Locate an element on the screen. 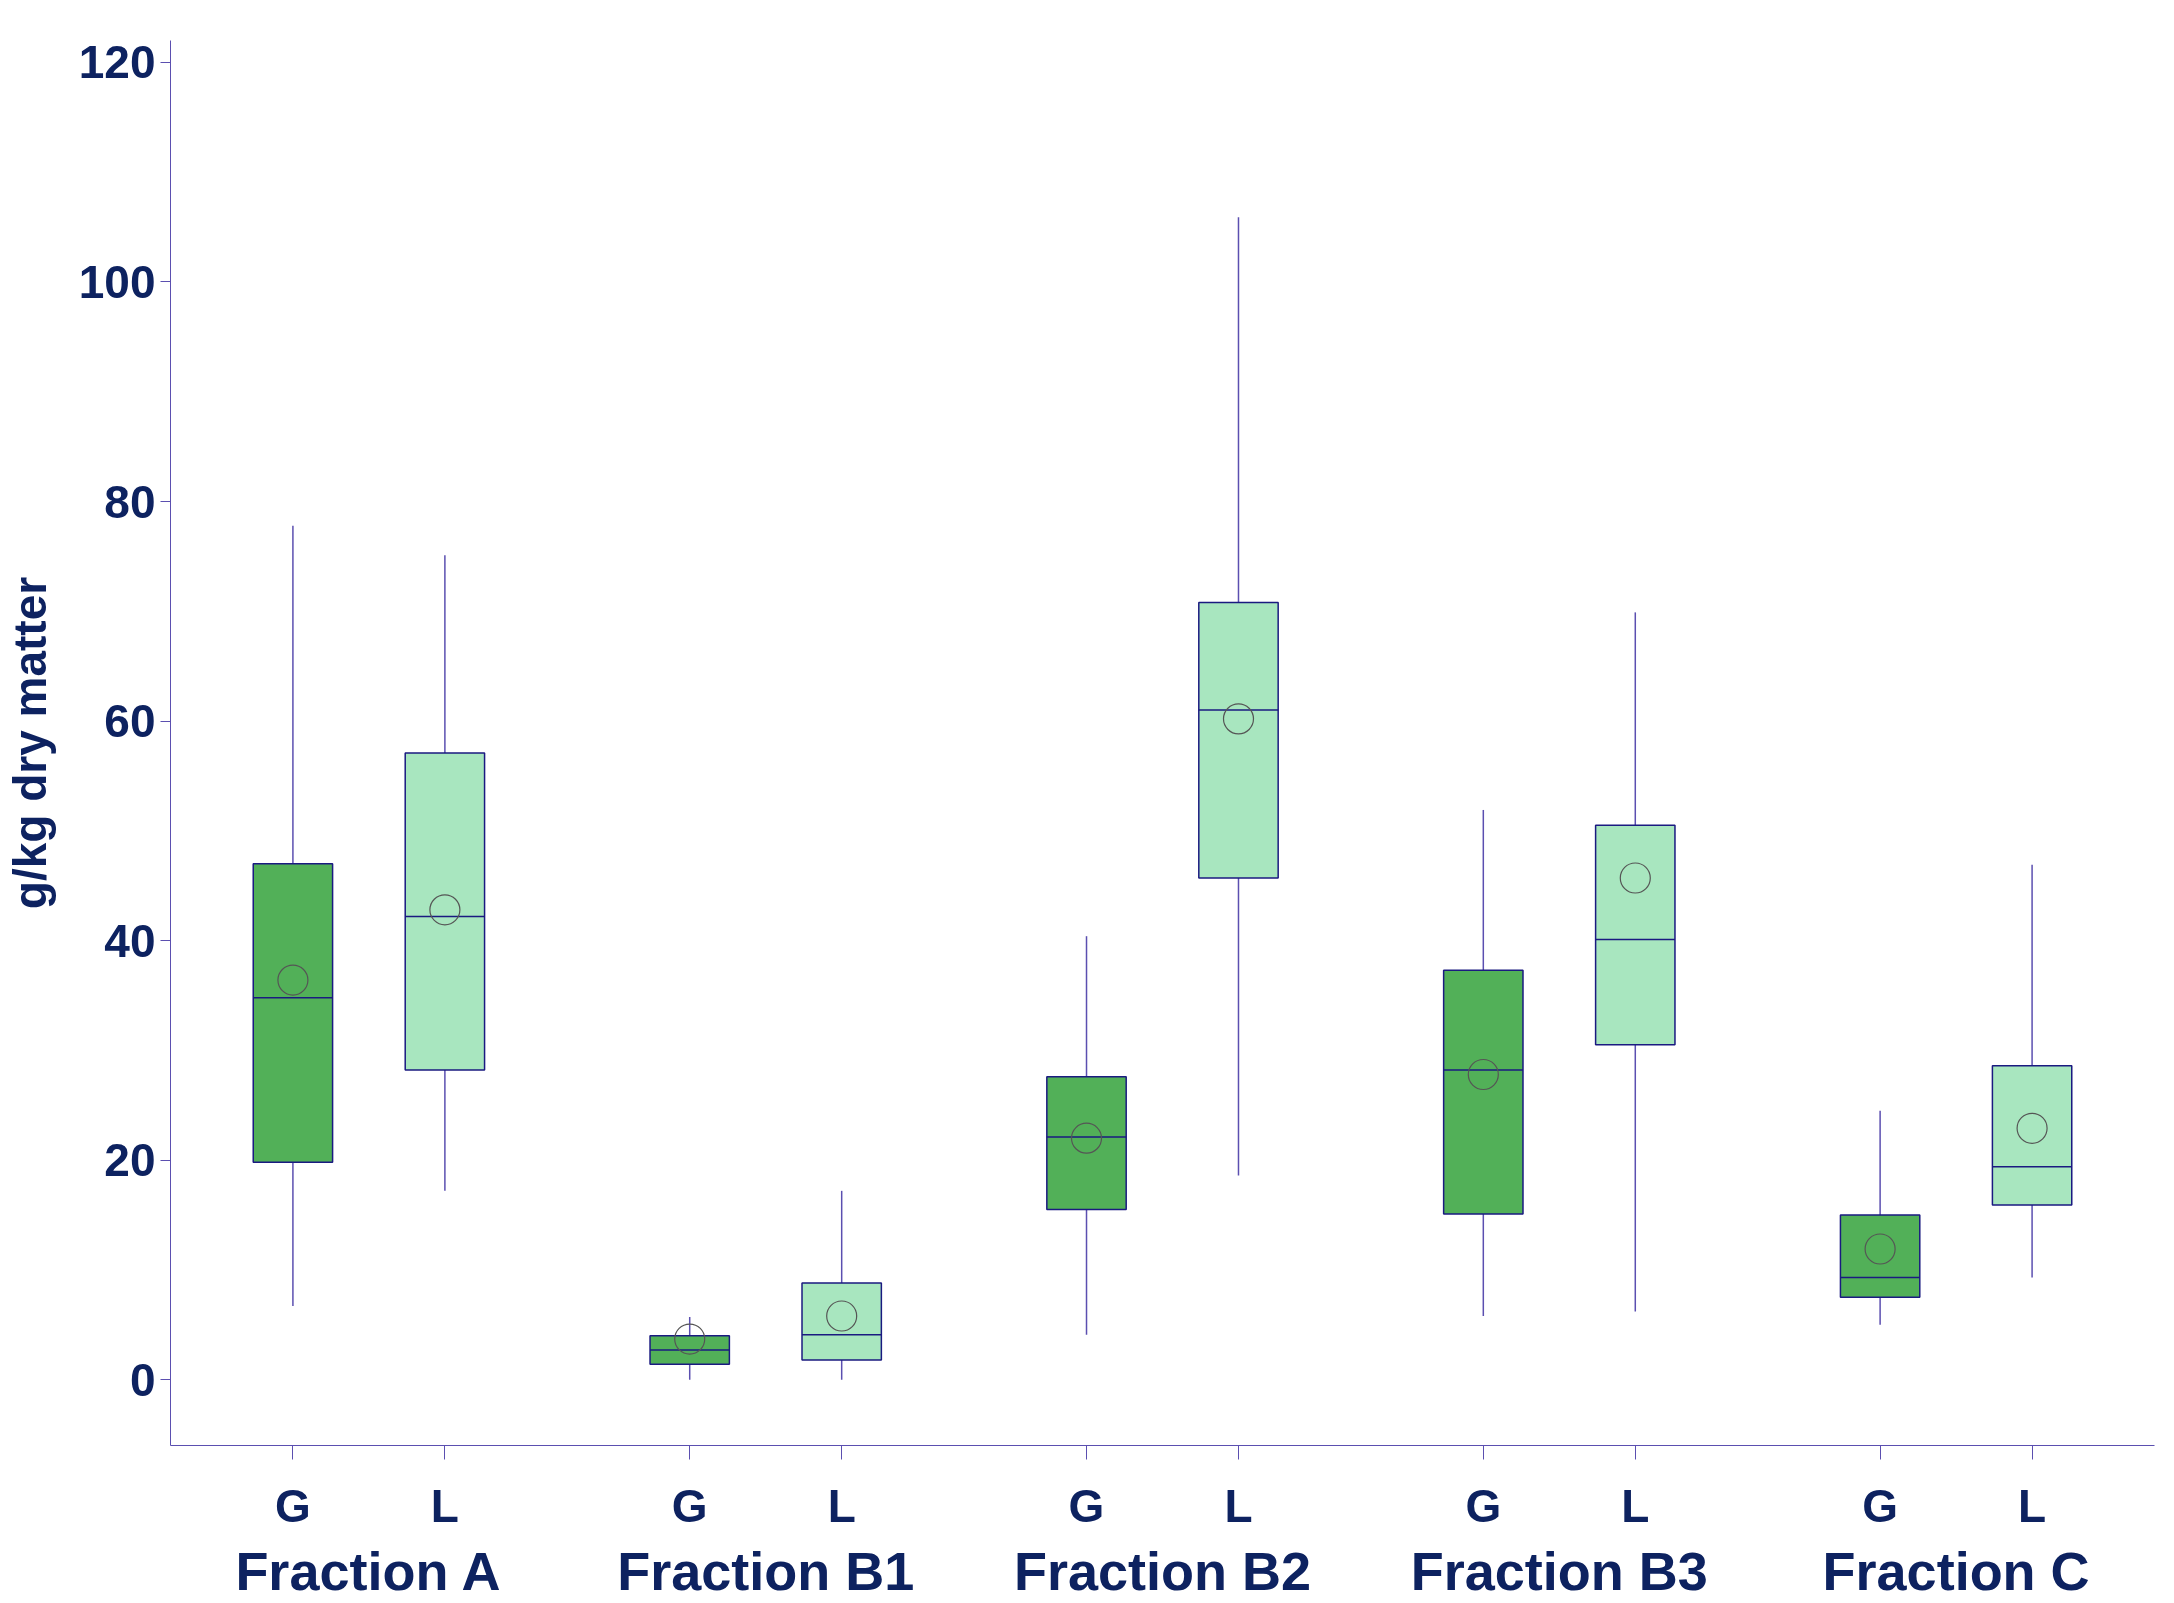 Image resolution: width=2174 pixels, height=1603 pixels. y-axis-title: g/kg dry matter is located at coordinates (29, 743).